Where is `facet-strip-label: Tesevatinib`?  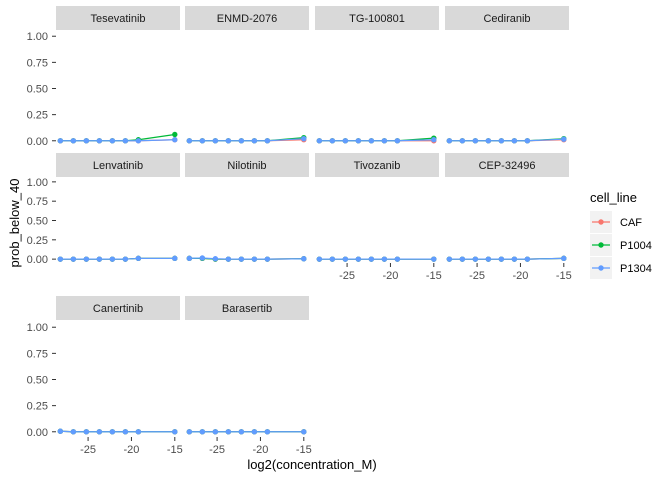 facet-strip-label: Tesevatinib is located at coordinates (117, 19).